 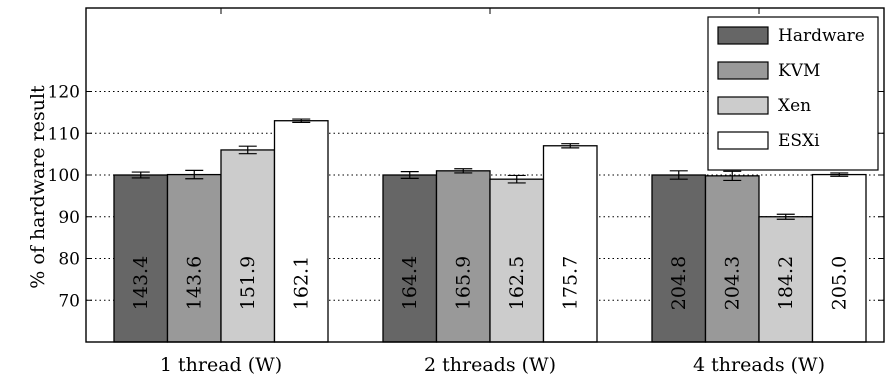 I want to click on legend: Hardware KVM Xen ESXi, so click(x=793, y=93).